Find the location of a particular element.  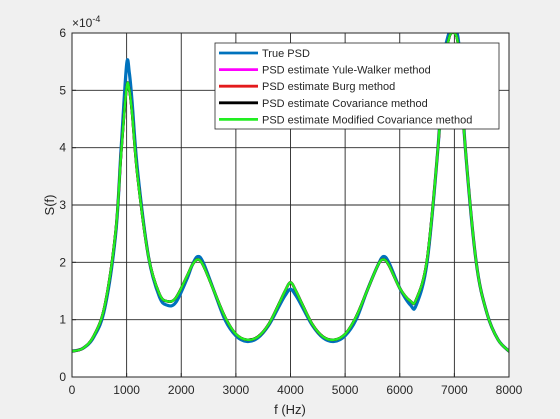

y-exponent-label: ×10⁻⁴ is located at coordinates (86, 22).